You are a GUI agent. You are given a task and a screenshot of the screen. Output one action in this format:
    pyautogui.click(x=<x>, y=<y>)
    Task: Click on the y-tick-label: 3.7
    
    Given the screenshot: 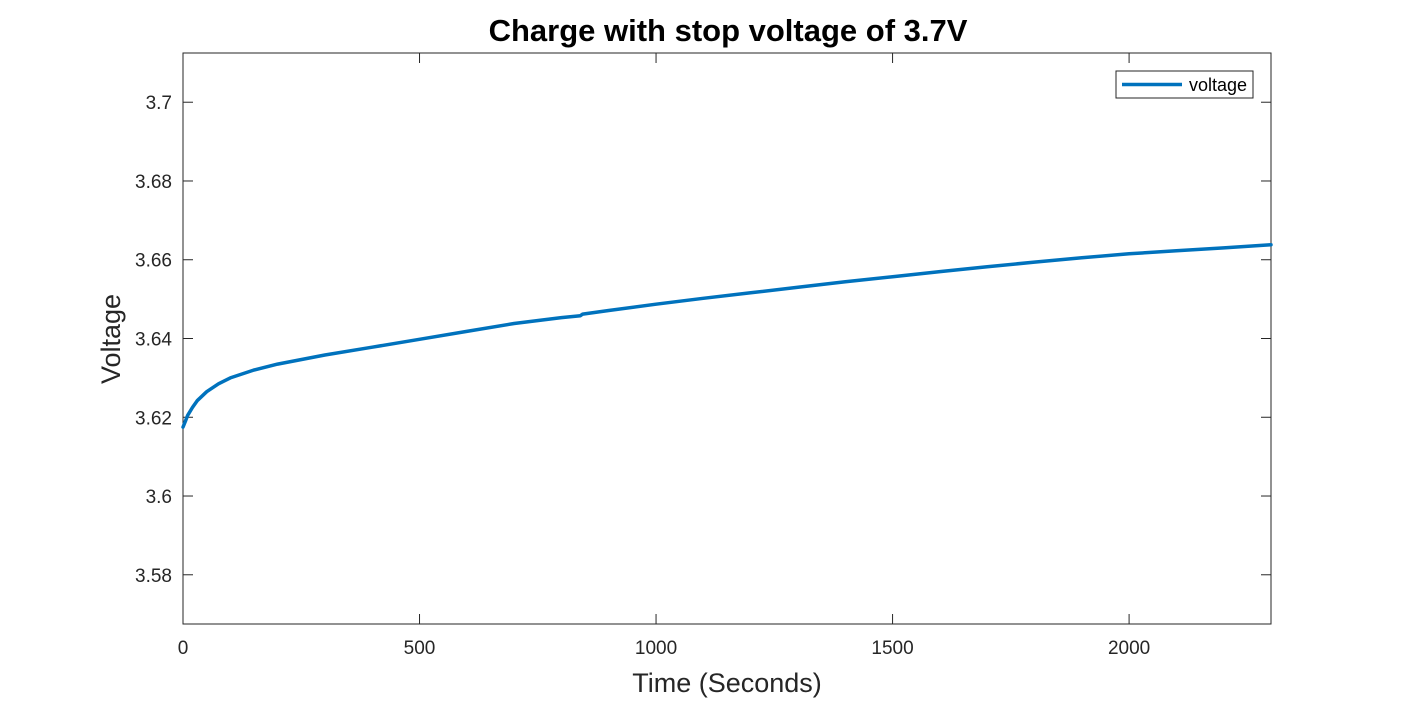 What is the action you would take?
    pyautogui.click(x=159, y=103)
    